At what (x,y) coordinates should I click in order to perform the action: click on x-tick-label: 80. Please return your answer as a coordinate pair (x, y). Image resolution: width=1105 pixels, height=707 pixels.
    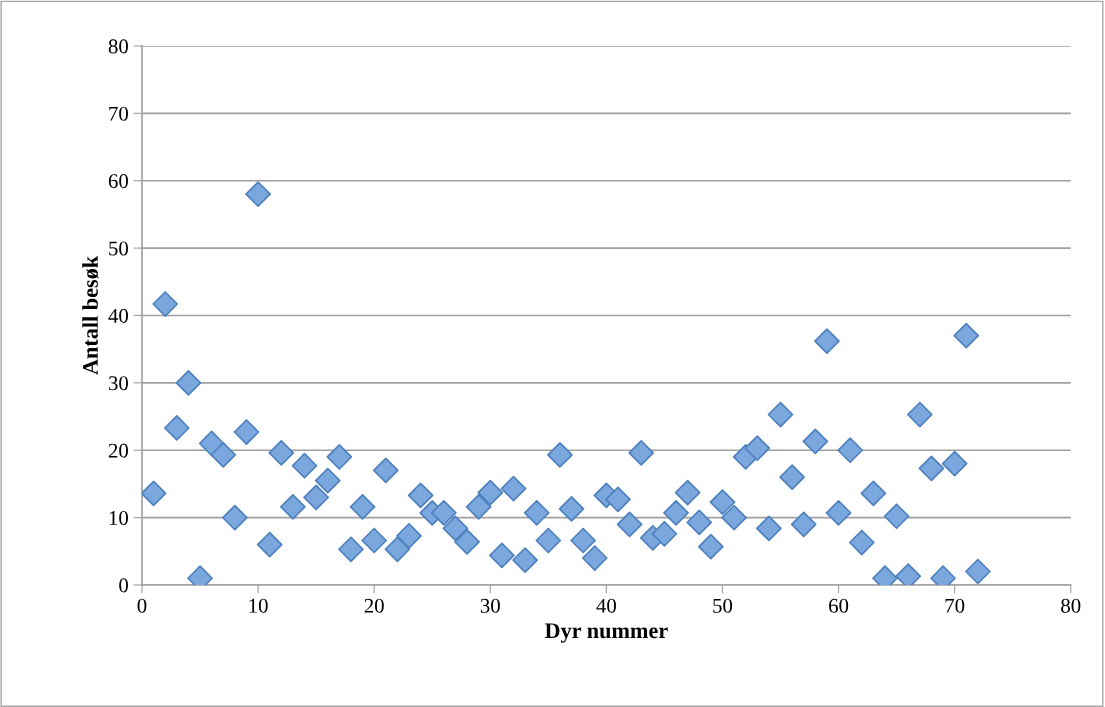
    Looking at the image, I should click on (1071, 605).